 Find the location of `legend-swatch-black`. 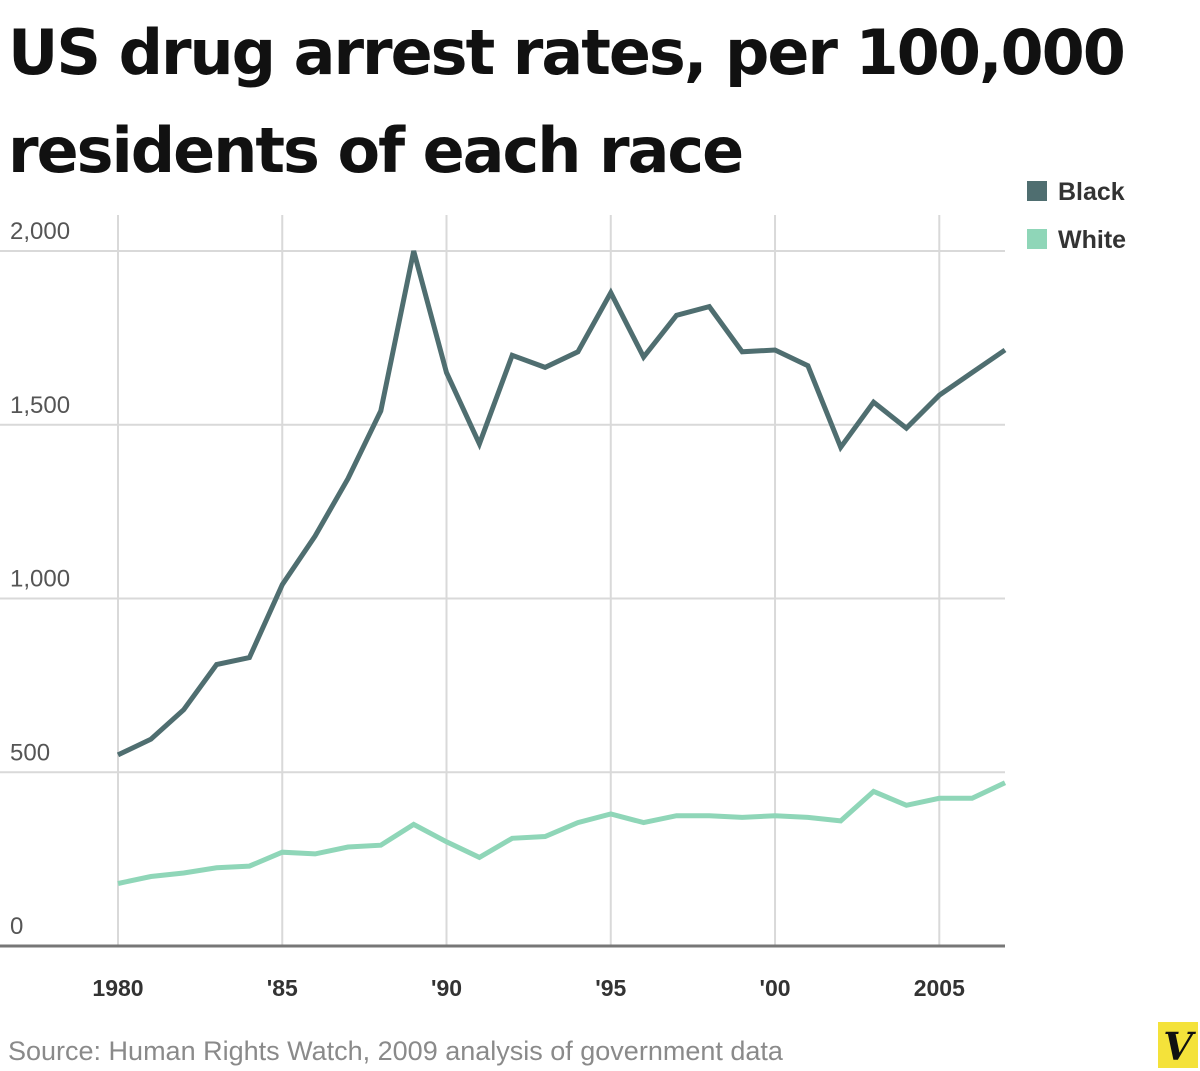

legend-swatch-black is located at coordinates (1037, 191).